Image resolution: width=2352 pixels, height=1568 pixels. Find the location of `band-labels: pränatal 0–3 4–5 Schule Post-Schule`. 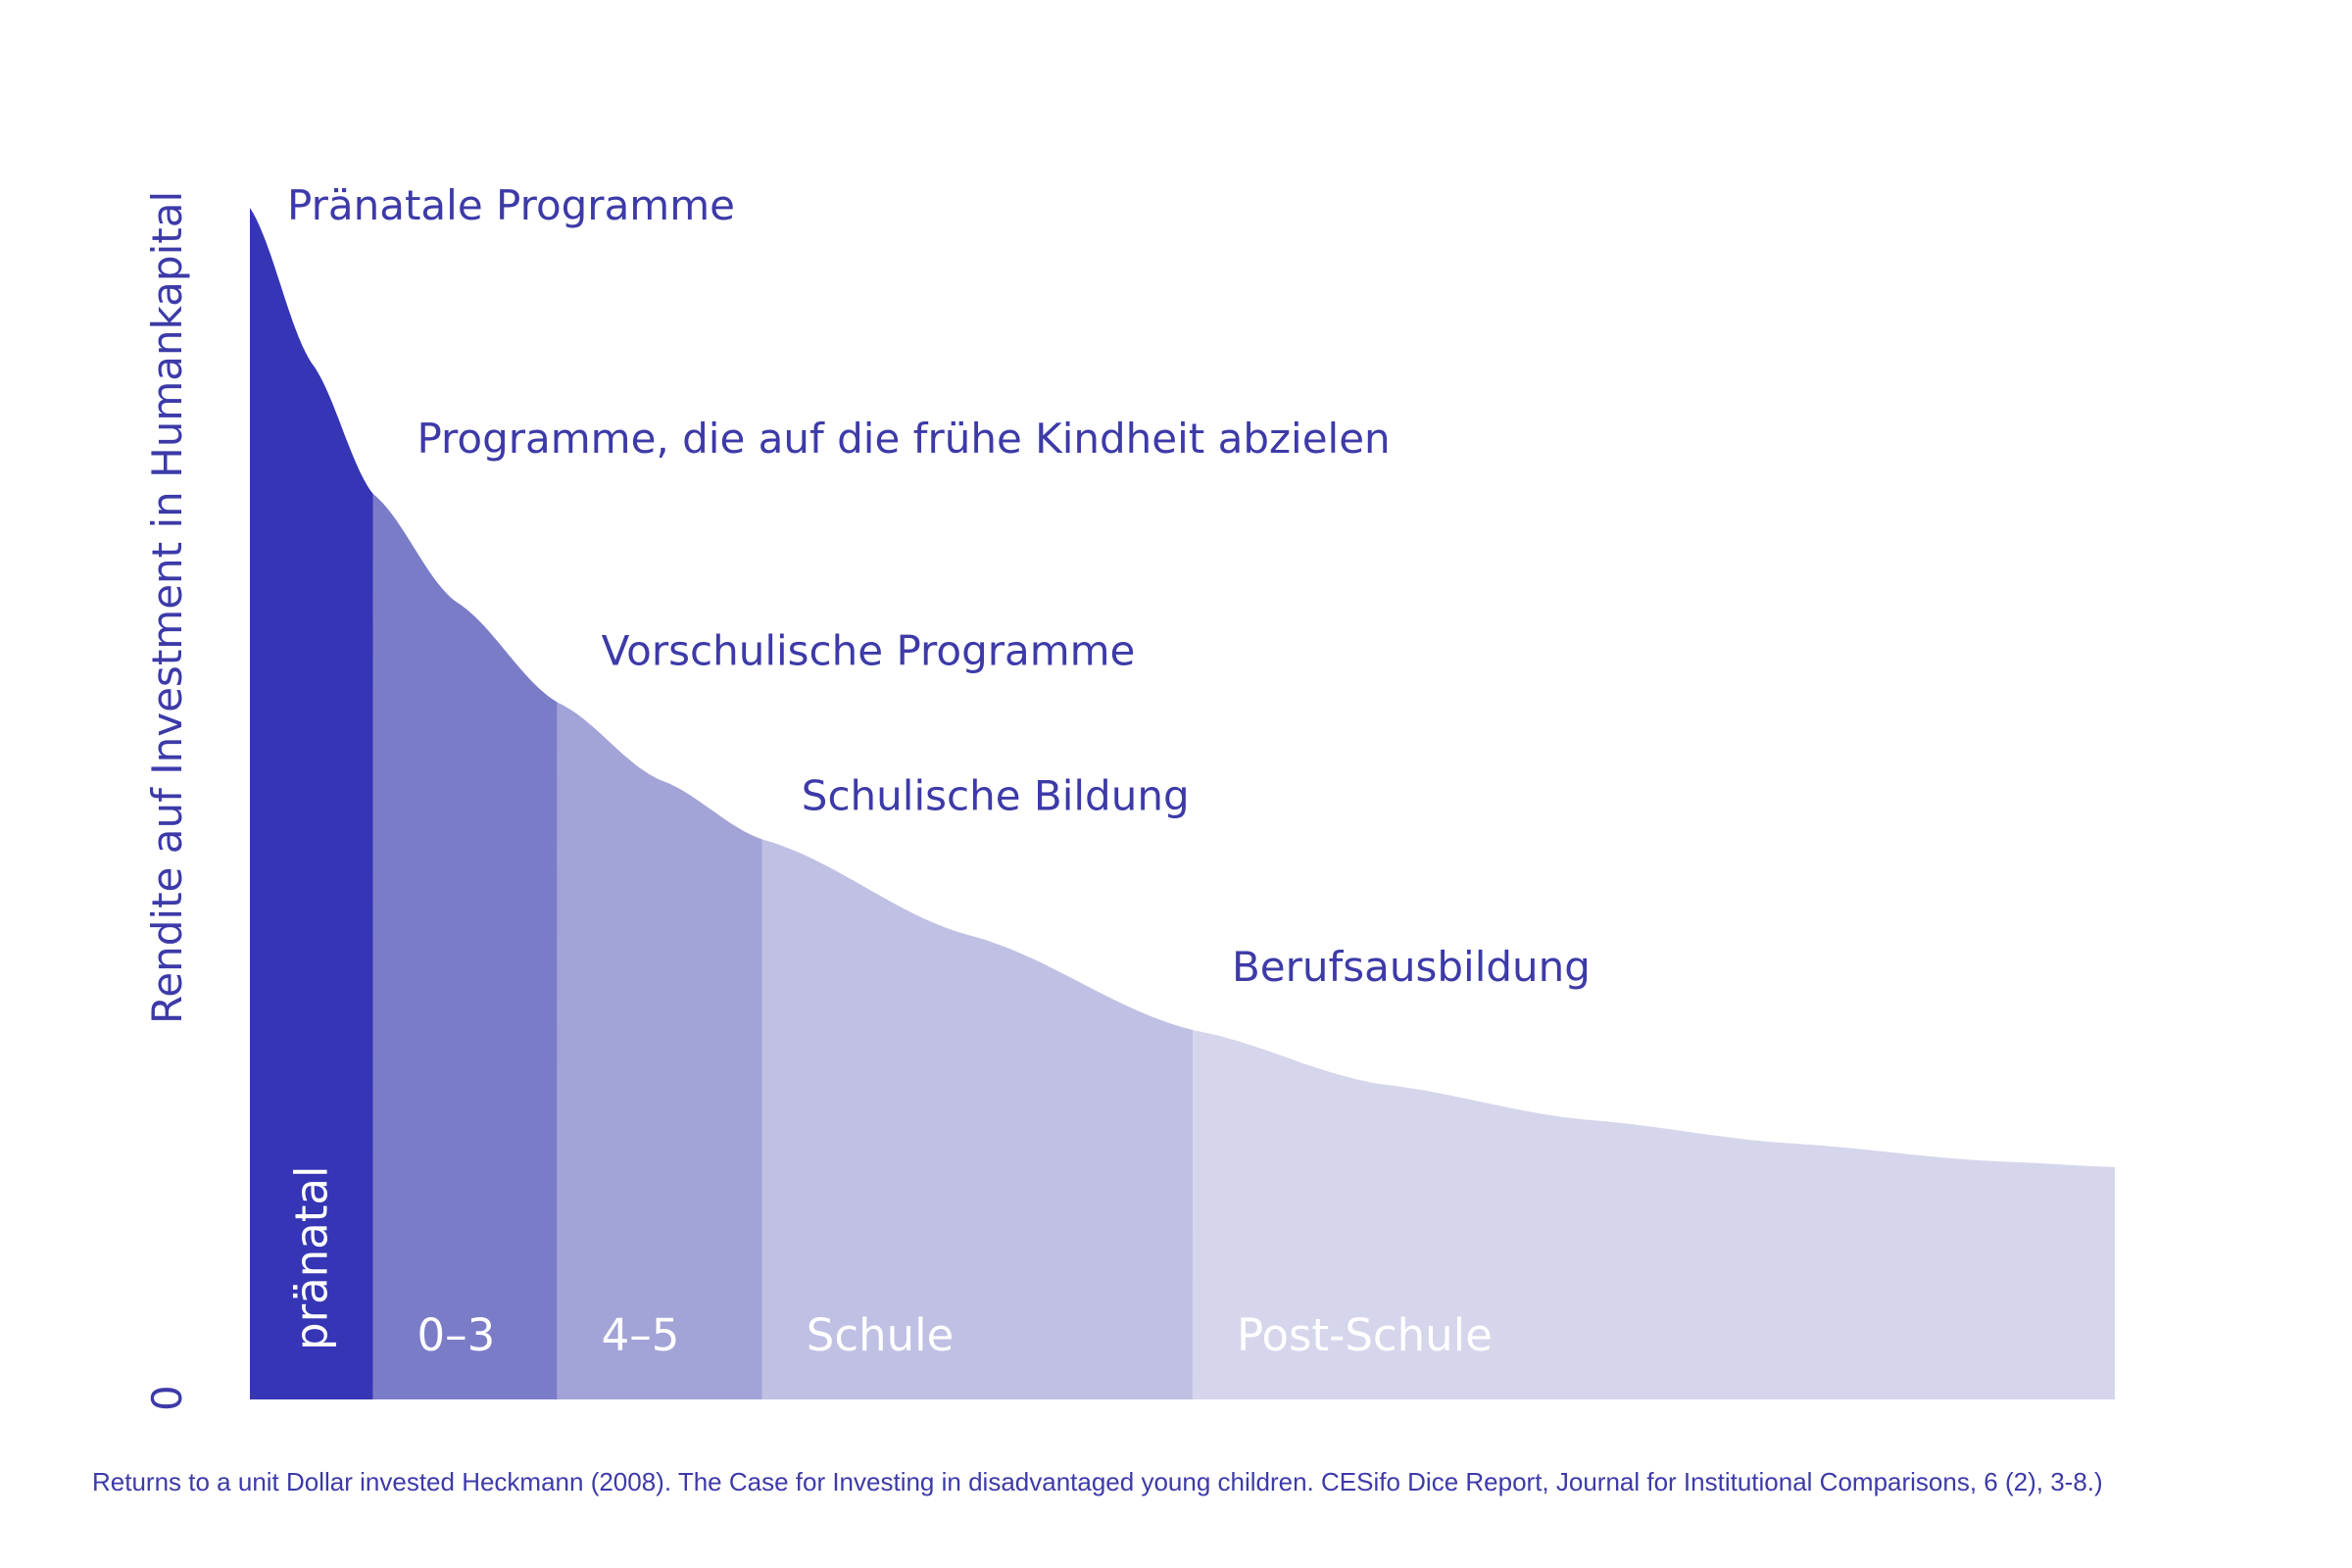

band-labels: pränatal 0–3 4–5 Schule Post-Schule is located at coordinates (889, 1263).